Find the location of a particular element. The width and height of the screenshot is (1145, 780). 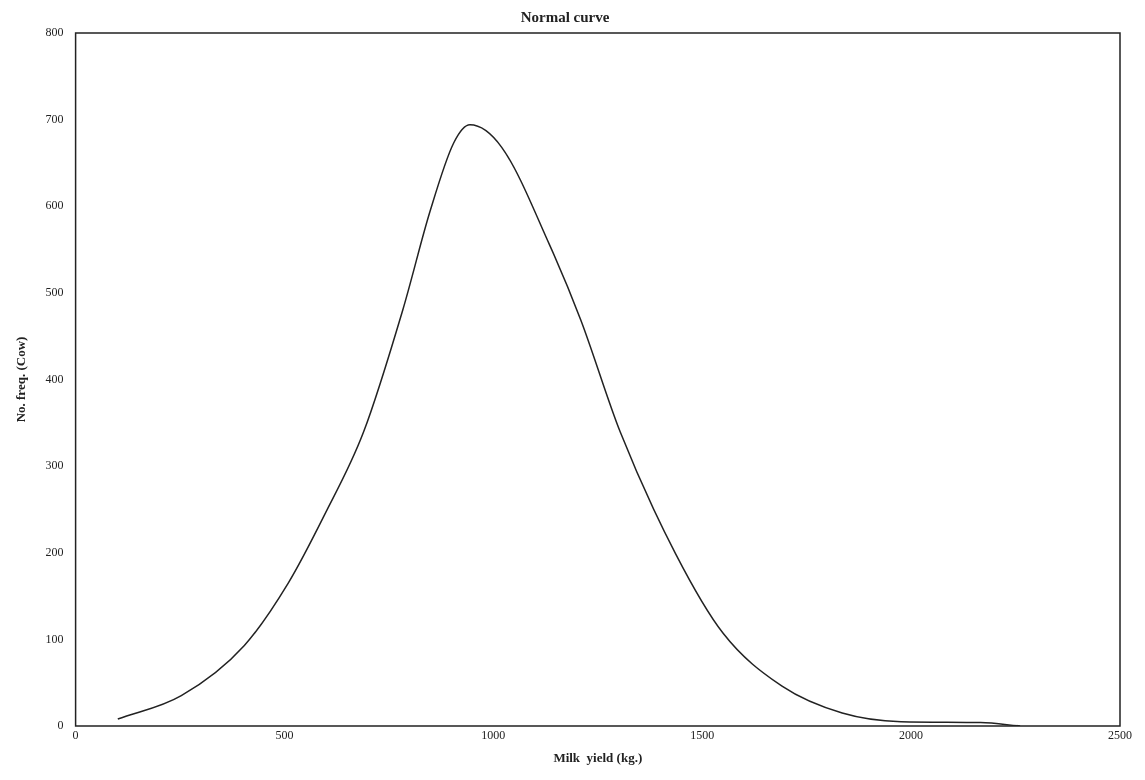

y-tick-label: 0 is located at coordinates (60, 725).